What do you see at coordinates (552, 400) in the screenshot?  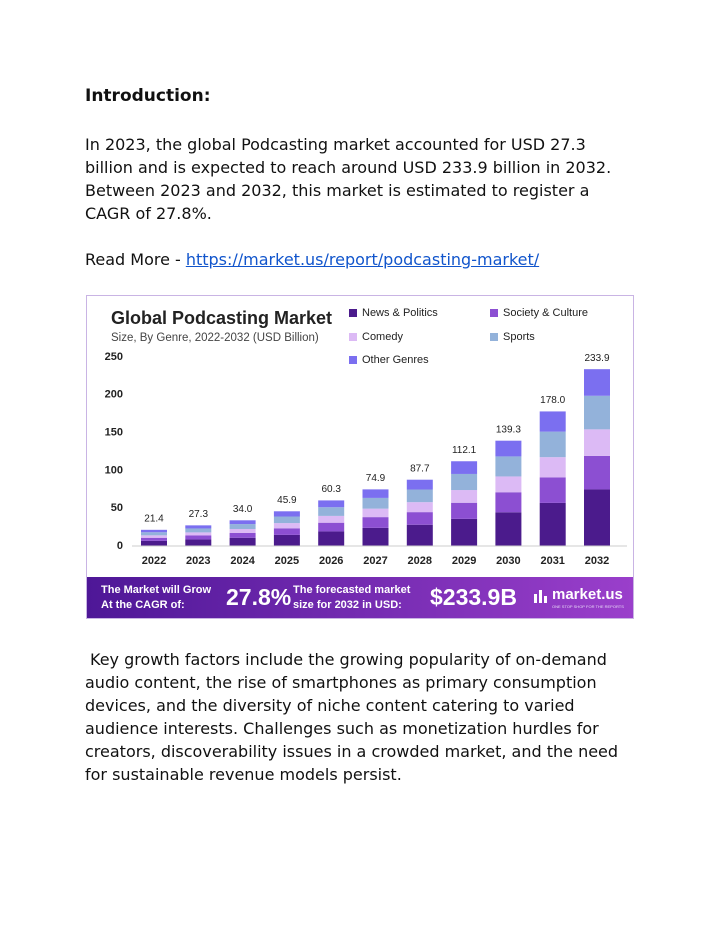 I see `total-label: 178.0` at bounding box center [552, 400].